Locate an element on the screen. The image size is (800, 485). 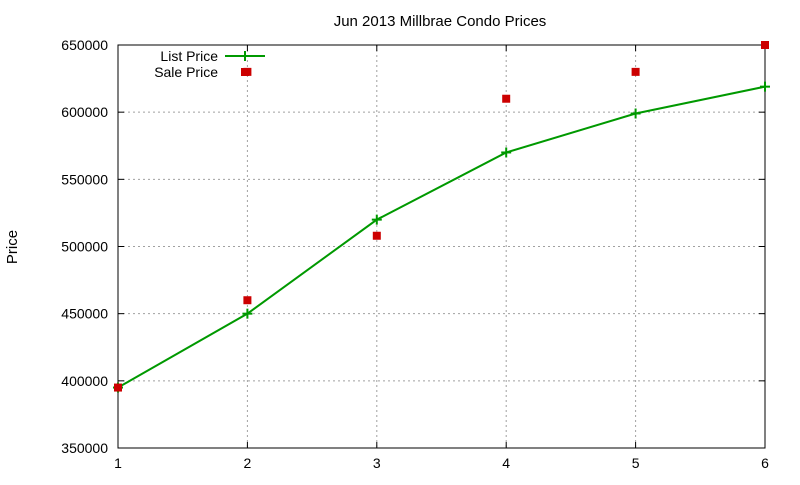
x-tick-label: 6 is located at coordinates (765, 463).